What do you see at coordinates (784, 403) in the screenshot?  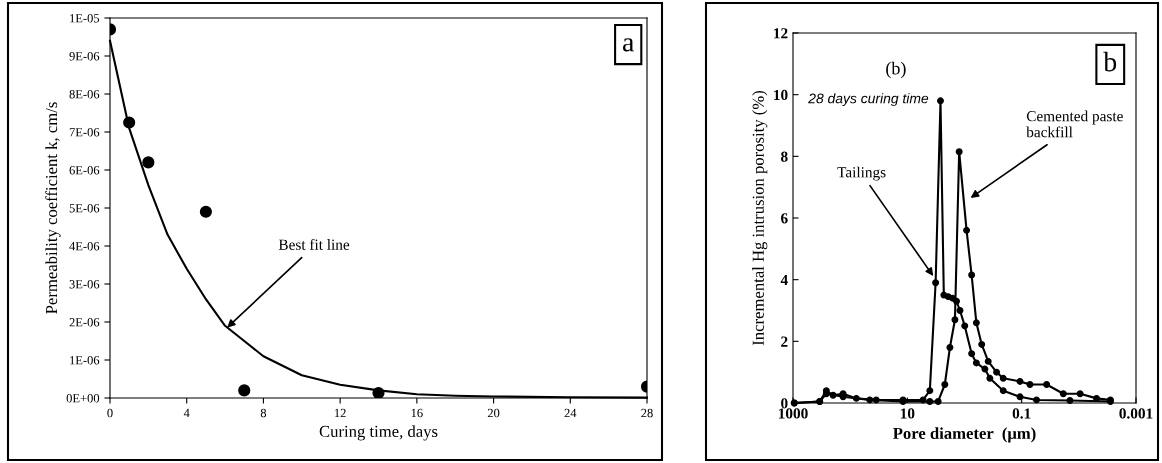 I see `y-tick-label: 0` at bounding box center [784, 403].